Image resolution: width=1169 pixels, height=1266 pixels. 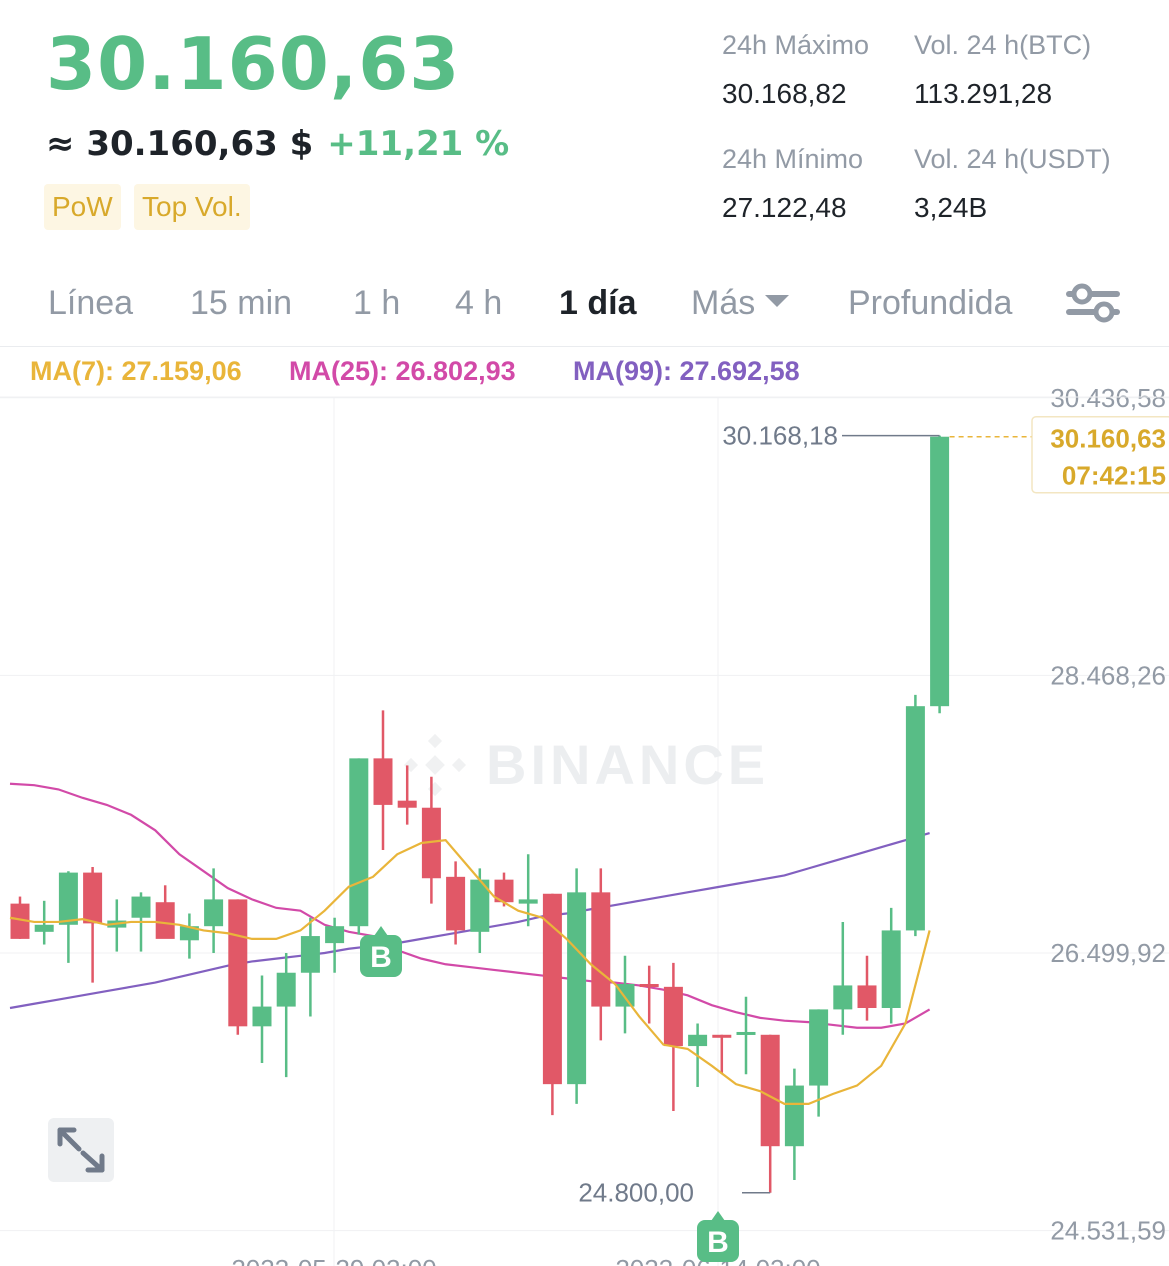 I want to click on expand-icon, so click(x=81, y=1150).